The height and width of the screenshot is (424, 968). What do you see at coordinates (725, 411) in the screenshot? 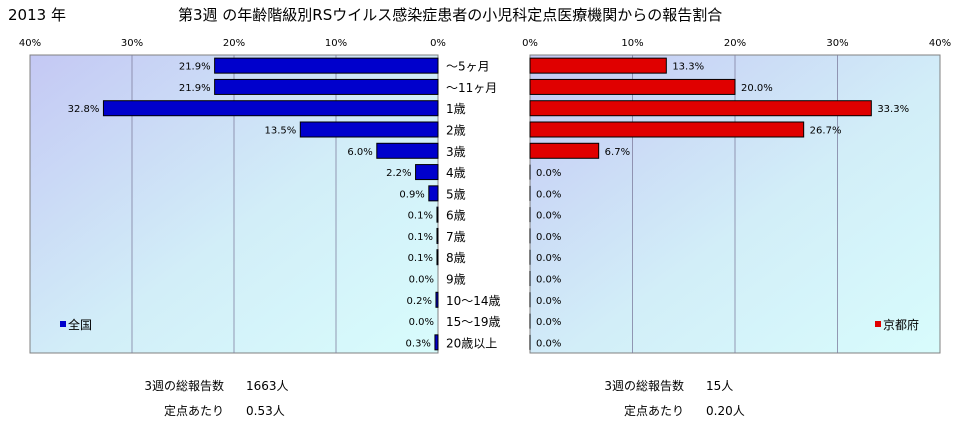
I see `kyoto-per-site-value: 0.20人` at bounding box center [725, 411].